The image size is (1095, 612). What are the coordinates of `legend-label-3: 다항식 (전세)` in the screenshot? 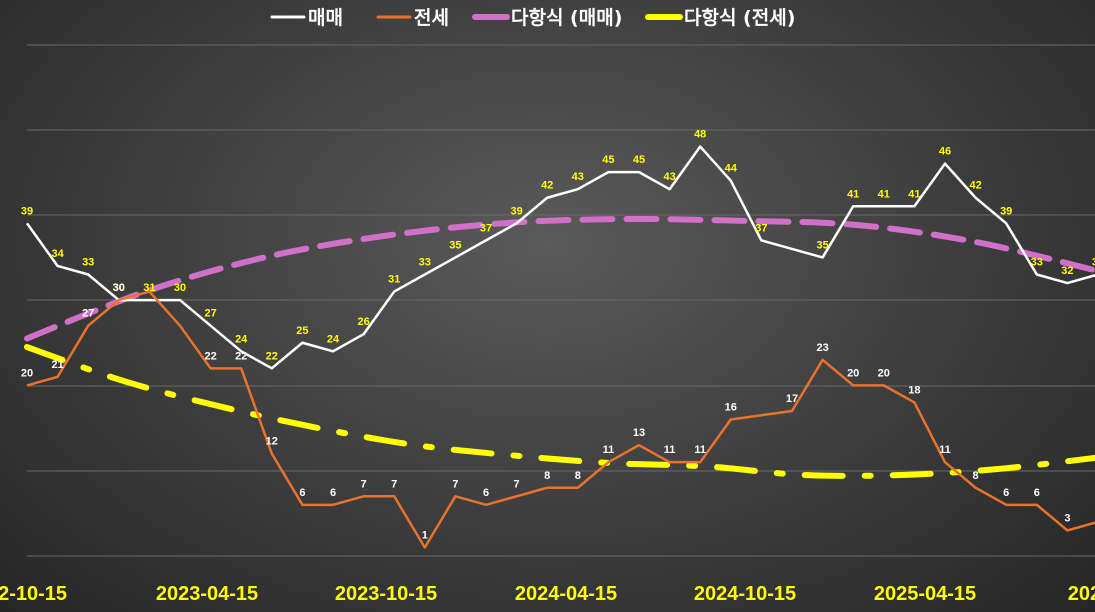 It's located at (739, 18).